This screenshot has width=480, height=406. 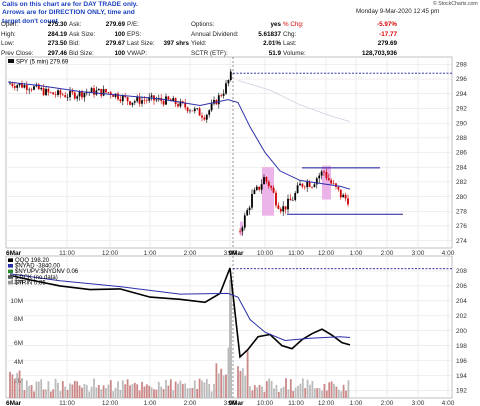 I want to click on price-axis-tick: 288, so click(x=461, y=138).